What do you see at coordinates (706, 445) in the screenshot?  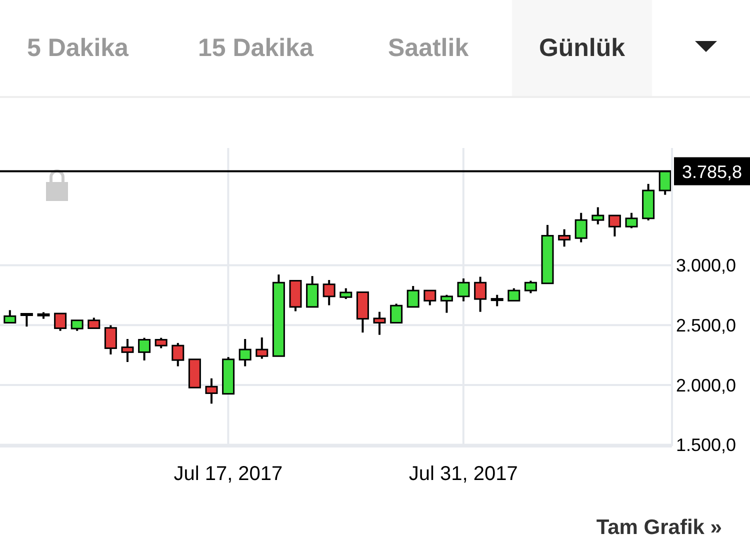 I see `y-tick-label: 1.500,0` at bounding box center [706, 445].